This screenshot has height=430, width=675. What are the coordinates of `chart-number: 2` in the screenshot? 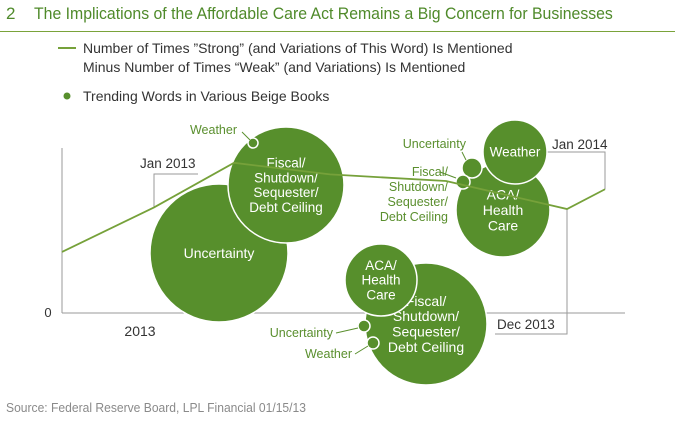 It's located at (11, 13).